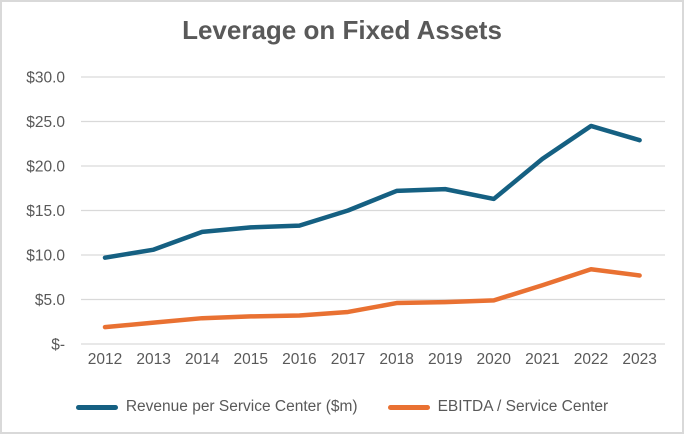 This screenshot has width=684, height=434. I want to click on legend-item-revenue: Revenue per Service Center ($m), so click(216, 407).